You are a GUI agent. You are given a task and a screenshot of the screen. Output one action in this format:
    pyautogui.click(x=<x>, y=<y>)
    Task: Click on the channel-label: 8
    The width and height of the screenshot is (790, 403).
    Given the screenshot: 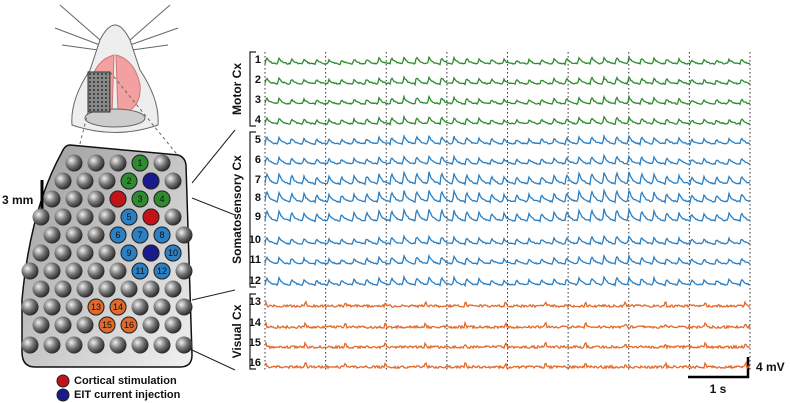 What is the action you would take?
    pyautogui.click(x=258, y=198)
    